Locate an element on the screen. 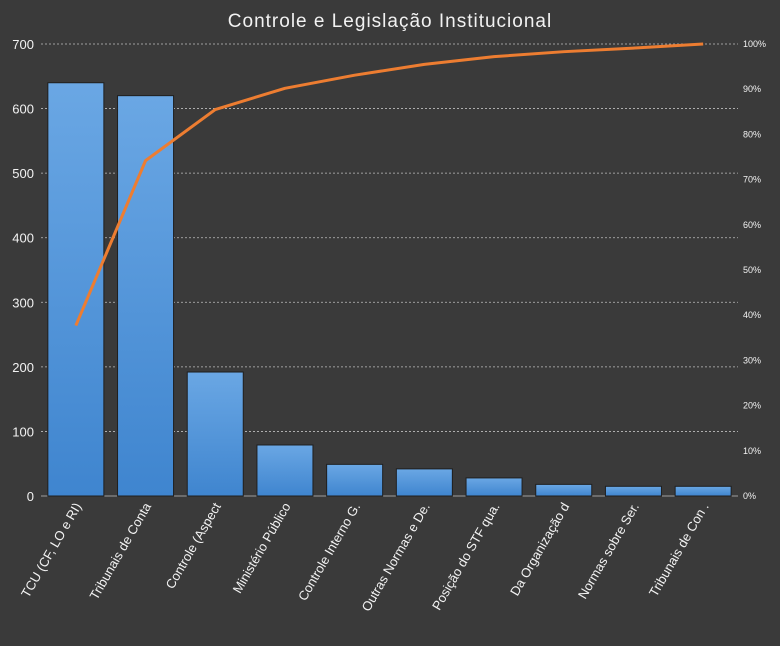 The width and height of the screenshot is (780, 646). y2-tick-label: 0% is located at coordinates (749, 496).